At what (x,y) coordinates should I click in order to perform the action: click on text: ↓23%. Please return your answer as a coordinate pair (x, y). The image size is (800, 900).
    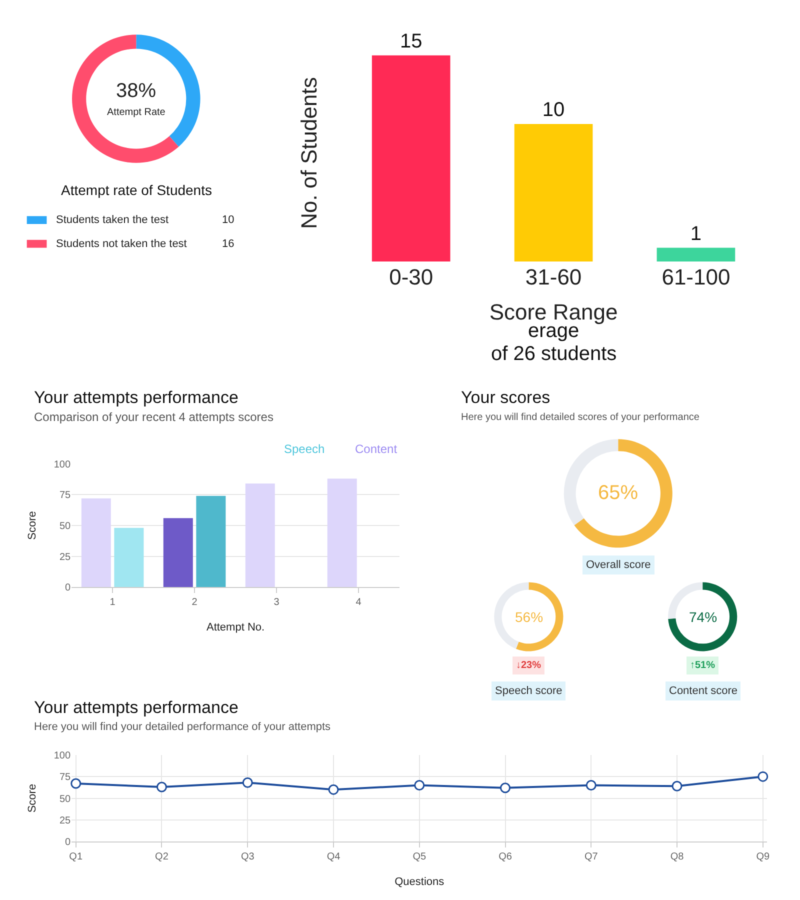
    Looking at the image, I should click on (529, 665).